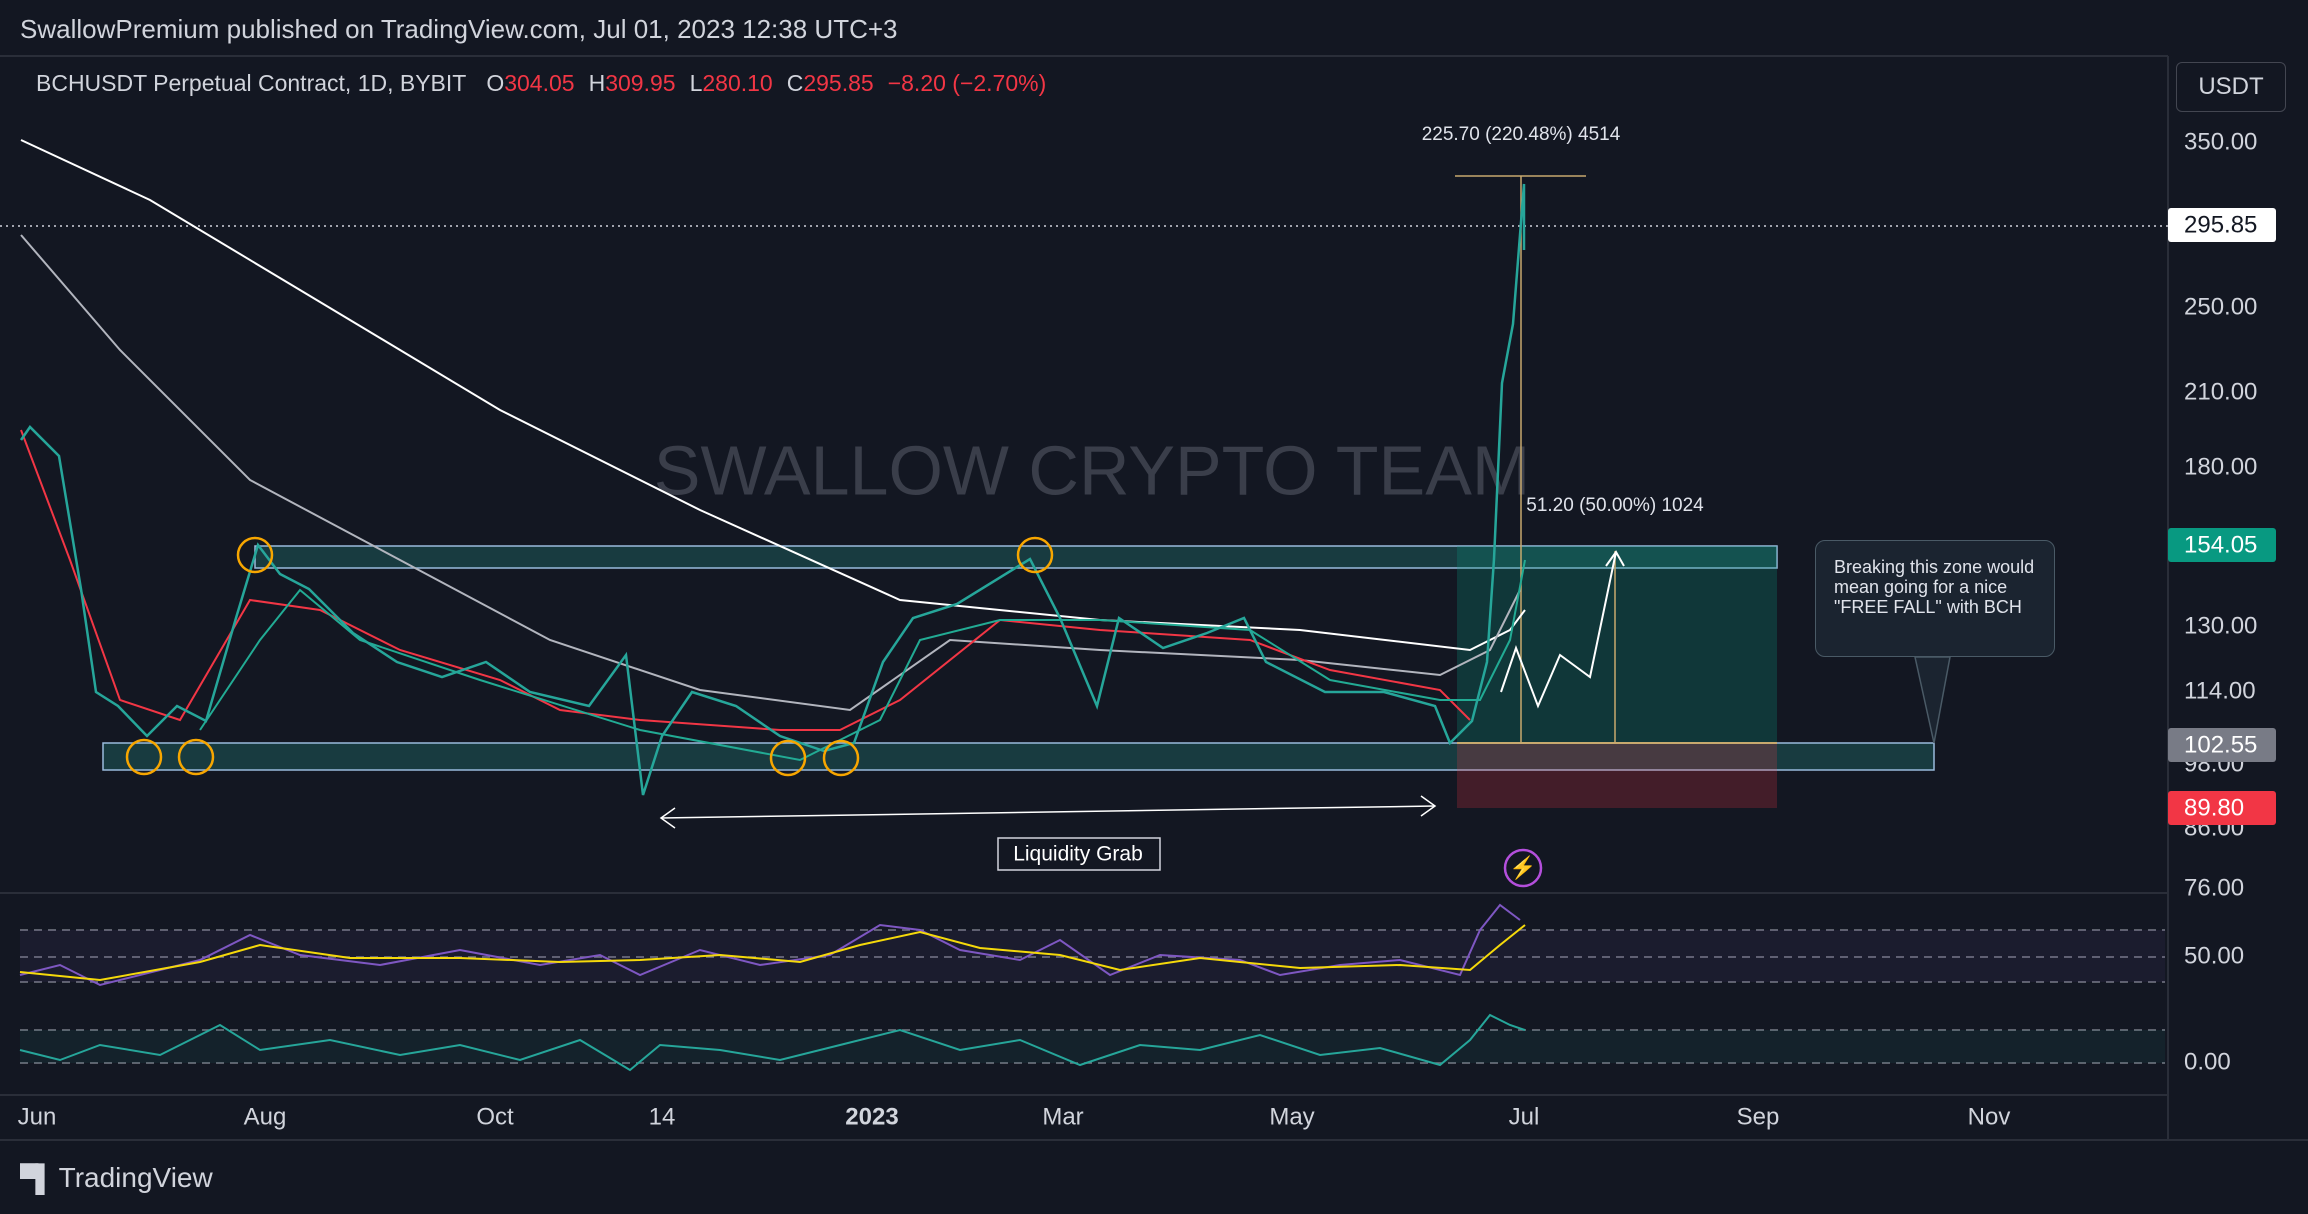 This screenshot has height=1214, width=2308. I want to click on event-icon, so click(1523, 868).